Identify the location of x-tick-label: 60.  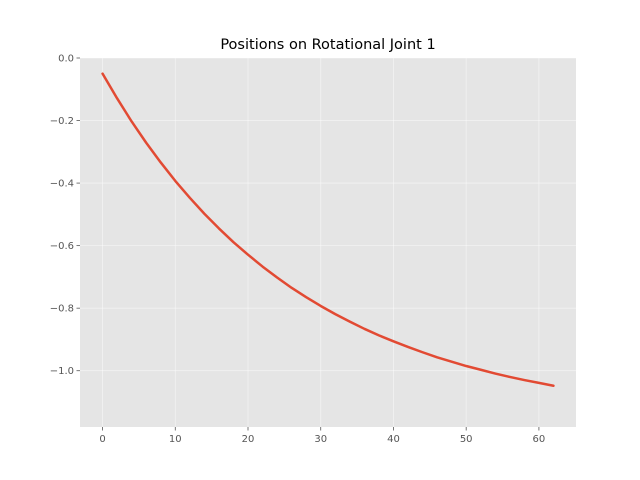
(539, 439).